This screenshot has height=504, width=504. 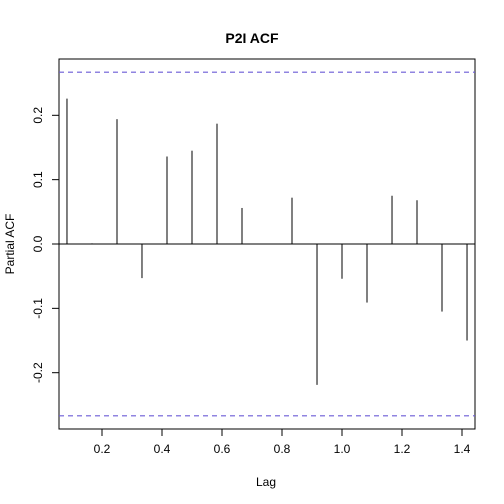 I want to click on x-tick-label: 1.2, so click(x=402, y=449).